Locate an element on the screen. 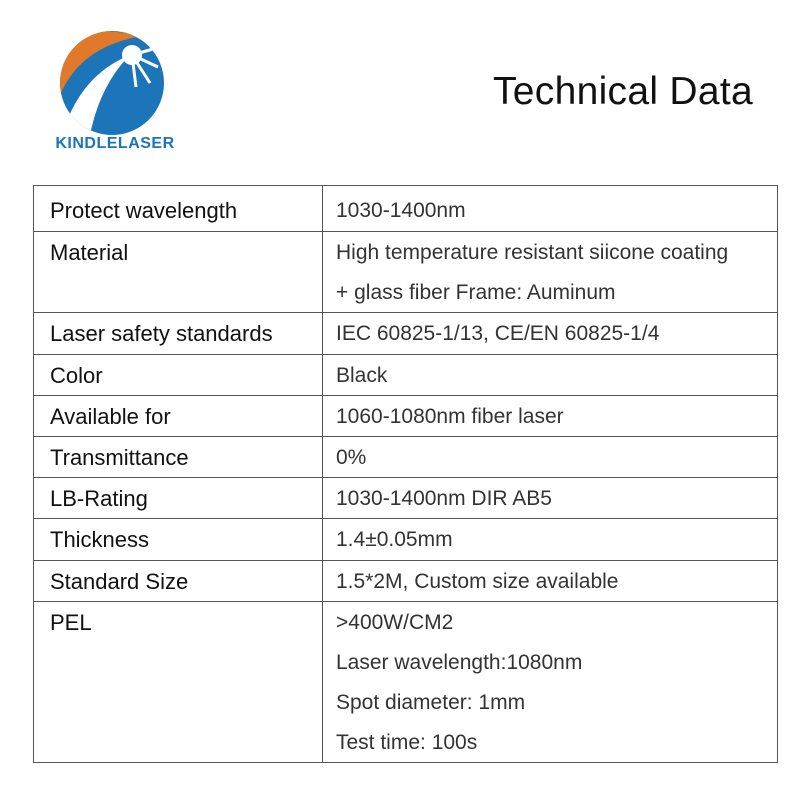  label: PEL is located at coordinates (71, 622).